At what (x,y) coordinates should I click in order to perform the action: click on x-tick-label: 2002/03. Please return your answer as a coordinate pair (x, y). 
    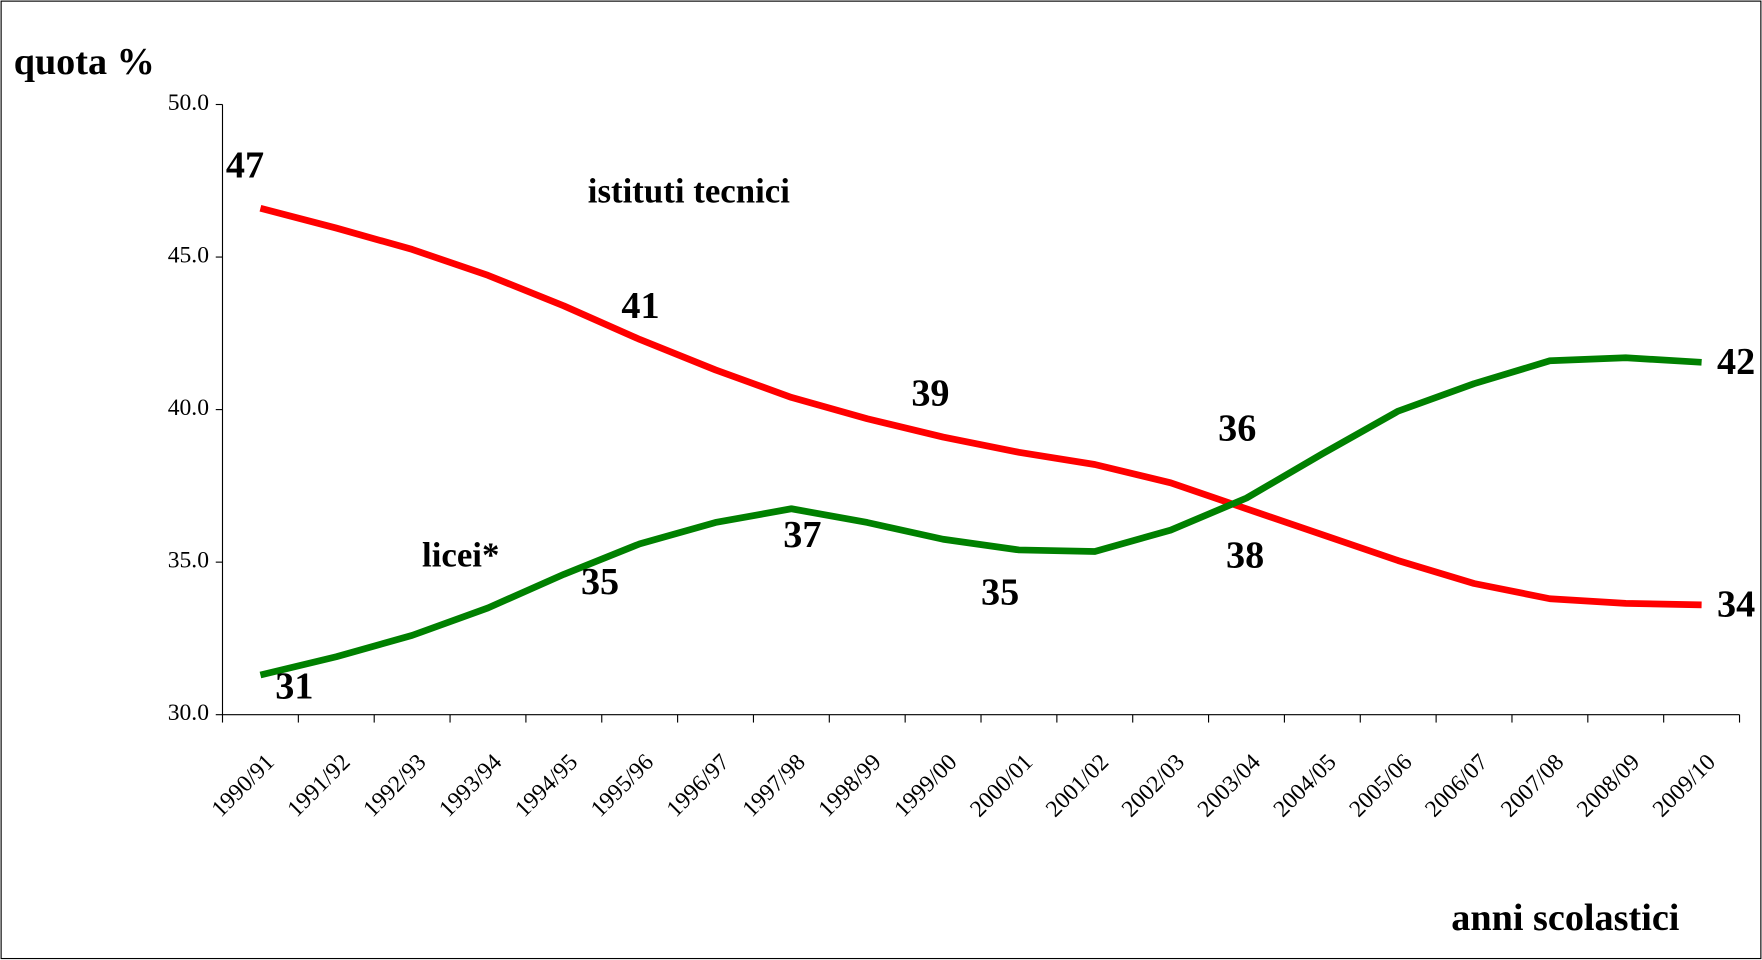
    Looking at the image, I should click on (1153, 785).